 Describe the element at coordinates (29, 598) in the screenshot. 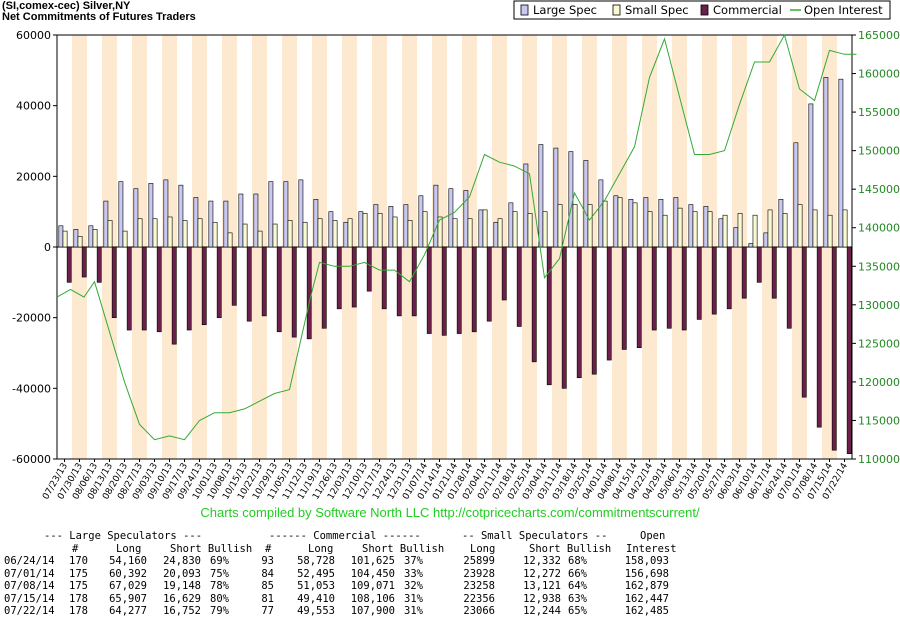

I see `cell-date: 07/15/14` at that location.